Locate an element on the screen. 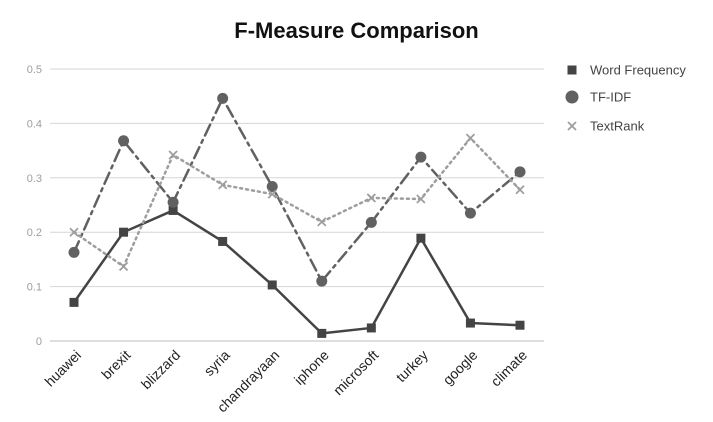 Image resolution: width=713 pixels, height=422 pixels. x-tick-label: microsoft is located at coordinates (356, 373).